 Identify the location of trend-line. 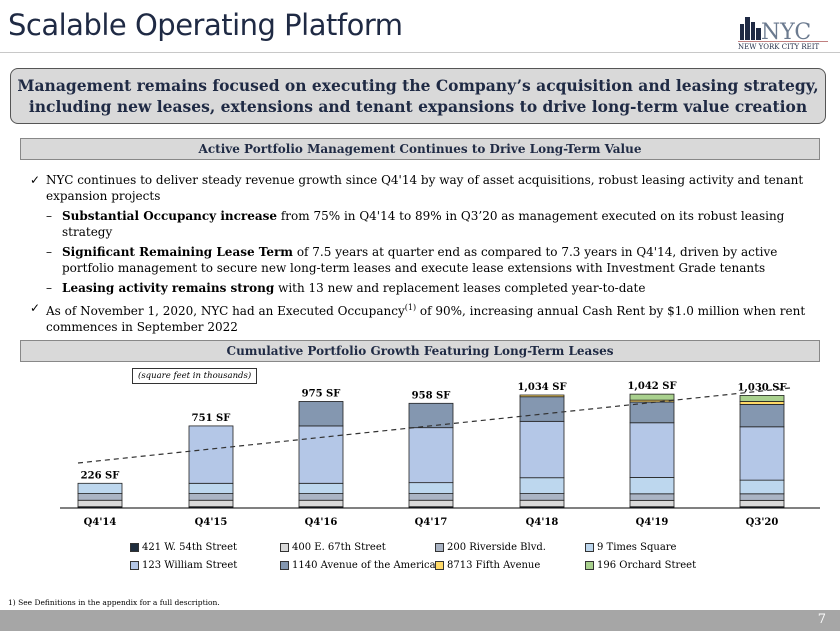
(434, 425).